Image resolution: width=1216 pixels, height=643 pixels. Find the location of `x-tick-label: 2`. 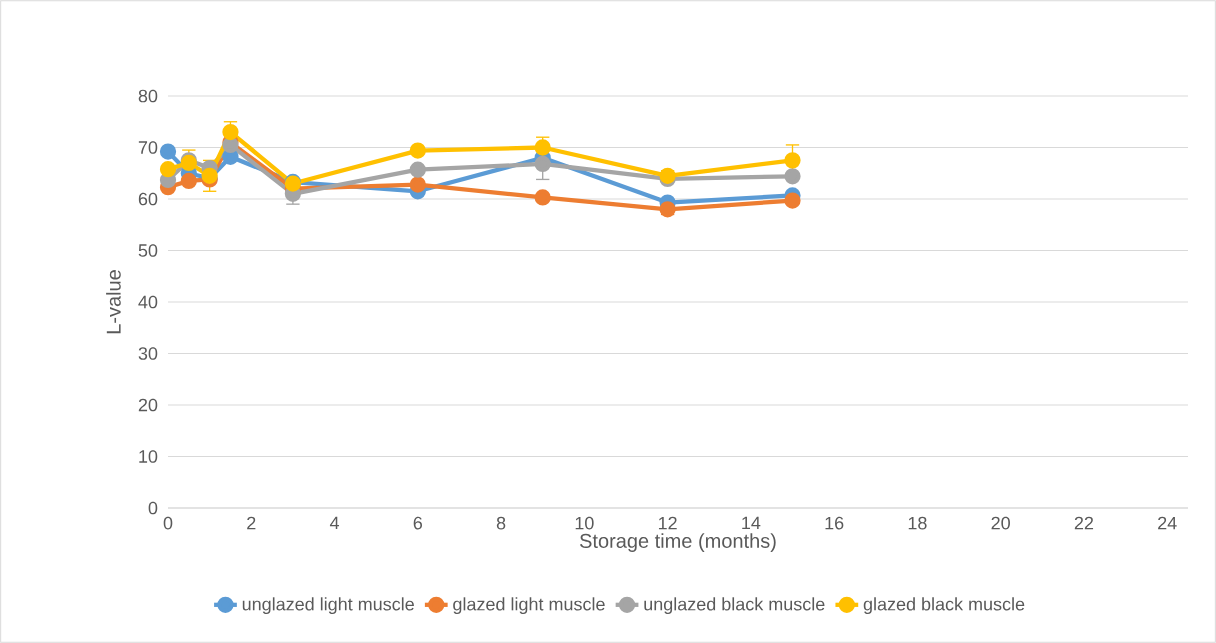

x-tick-label: 2 is located at coordinates (251, 523).